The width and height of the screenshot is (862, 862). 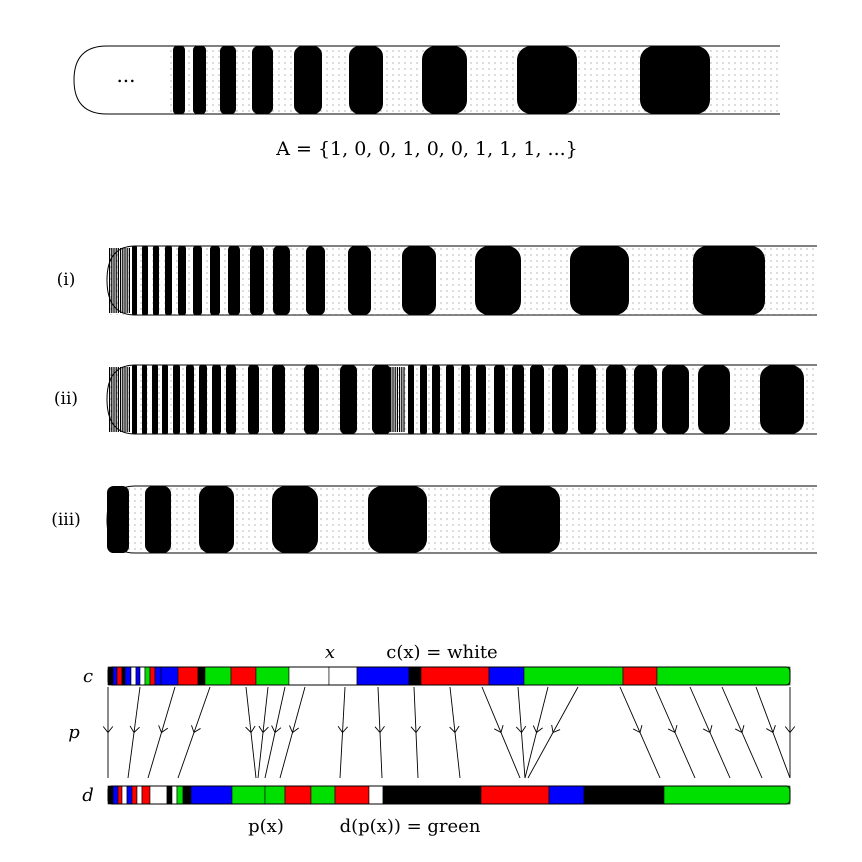 I want to click on px-label: p(x), so click(x=266, y=826).